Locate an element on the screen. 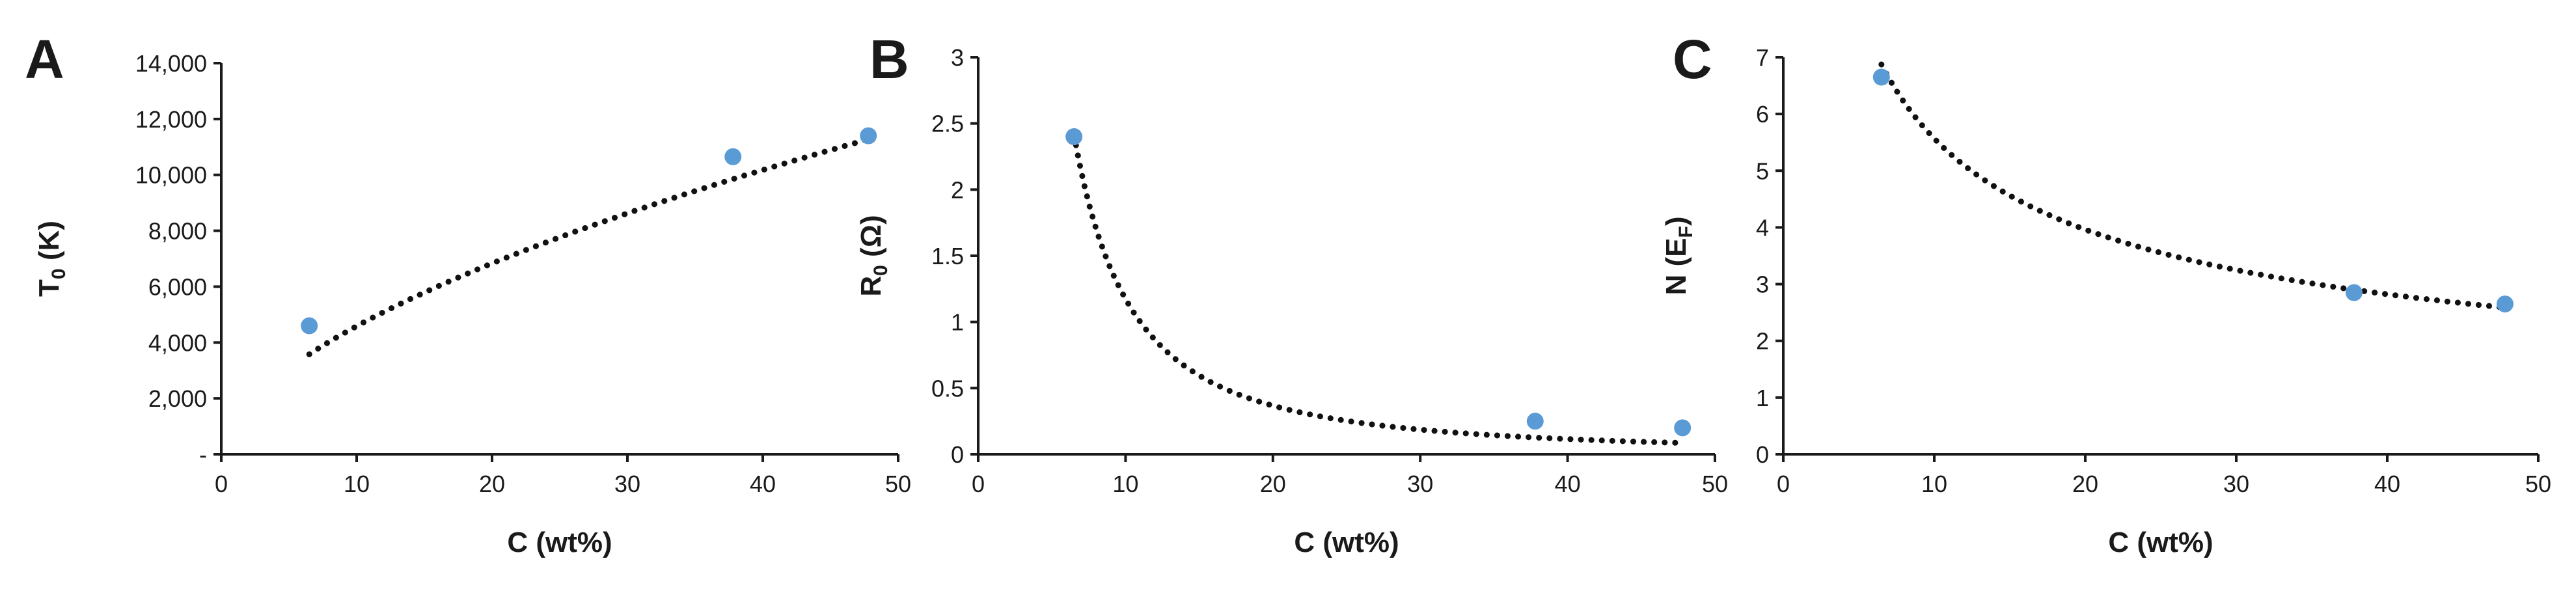 The height and width of the screenshot is (589, 2576). y-tick-label: 5 is located at coordinates (1763, 171).